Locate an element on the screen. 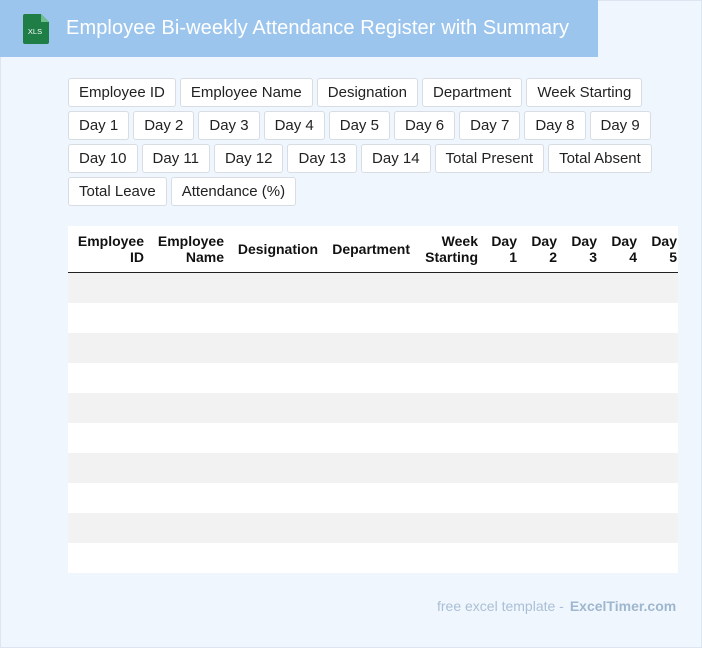 This screenshot has height=648, width=702. field-chip: Total Present is located at coordinates (489, 158).